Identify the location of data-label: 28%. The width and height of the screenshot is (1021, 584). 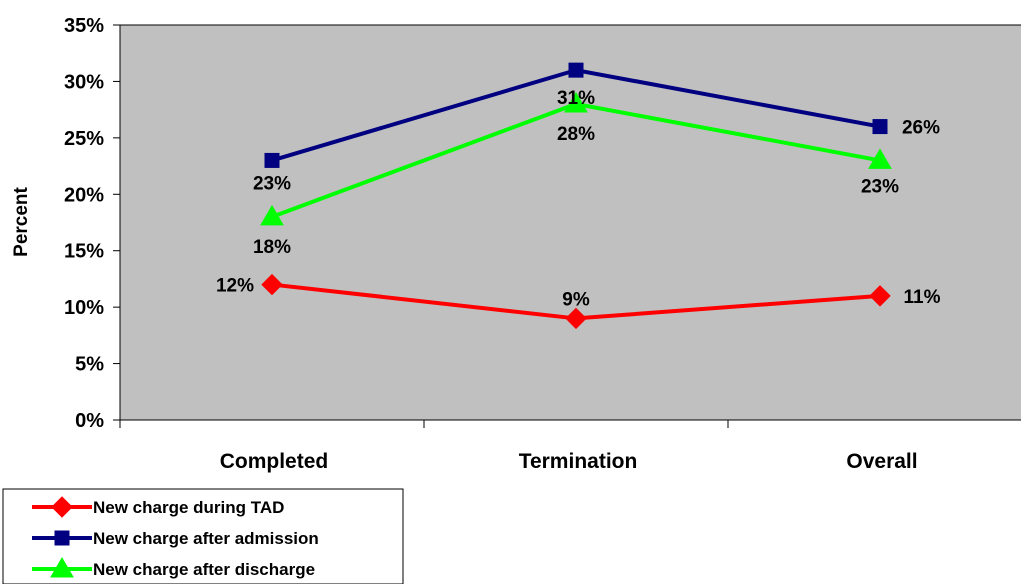
(576, 134).